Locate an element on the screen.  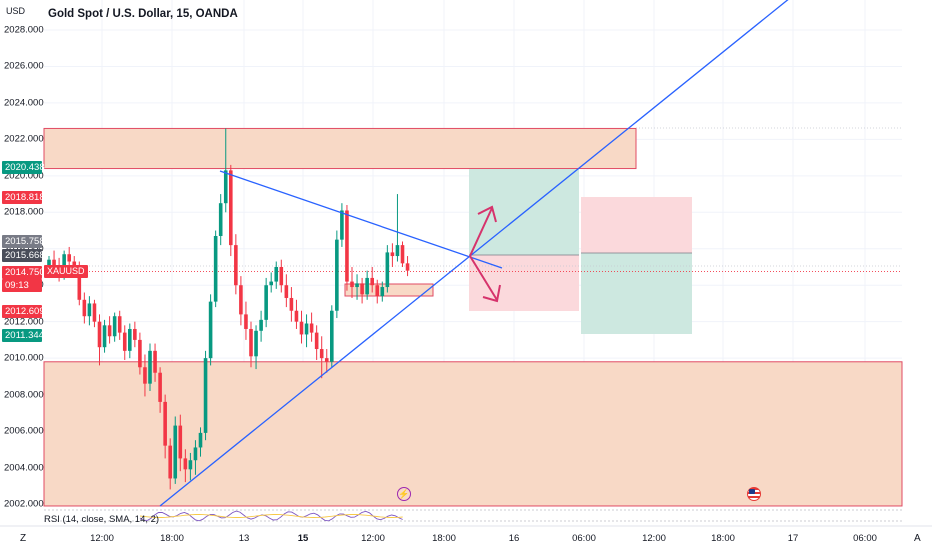
lightning-icon: ⚡ is located at coordinates (404, 494).